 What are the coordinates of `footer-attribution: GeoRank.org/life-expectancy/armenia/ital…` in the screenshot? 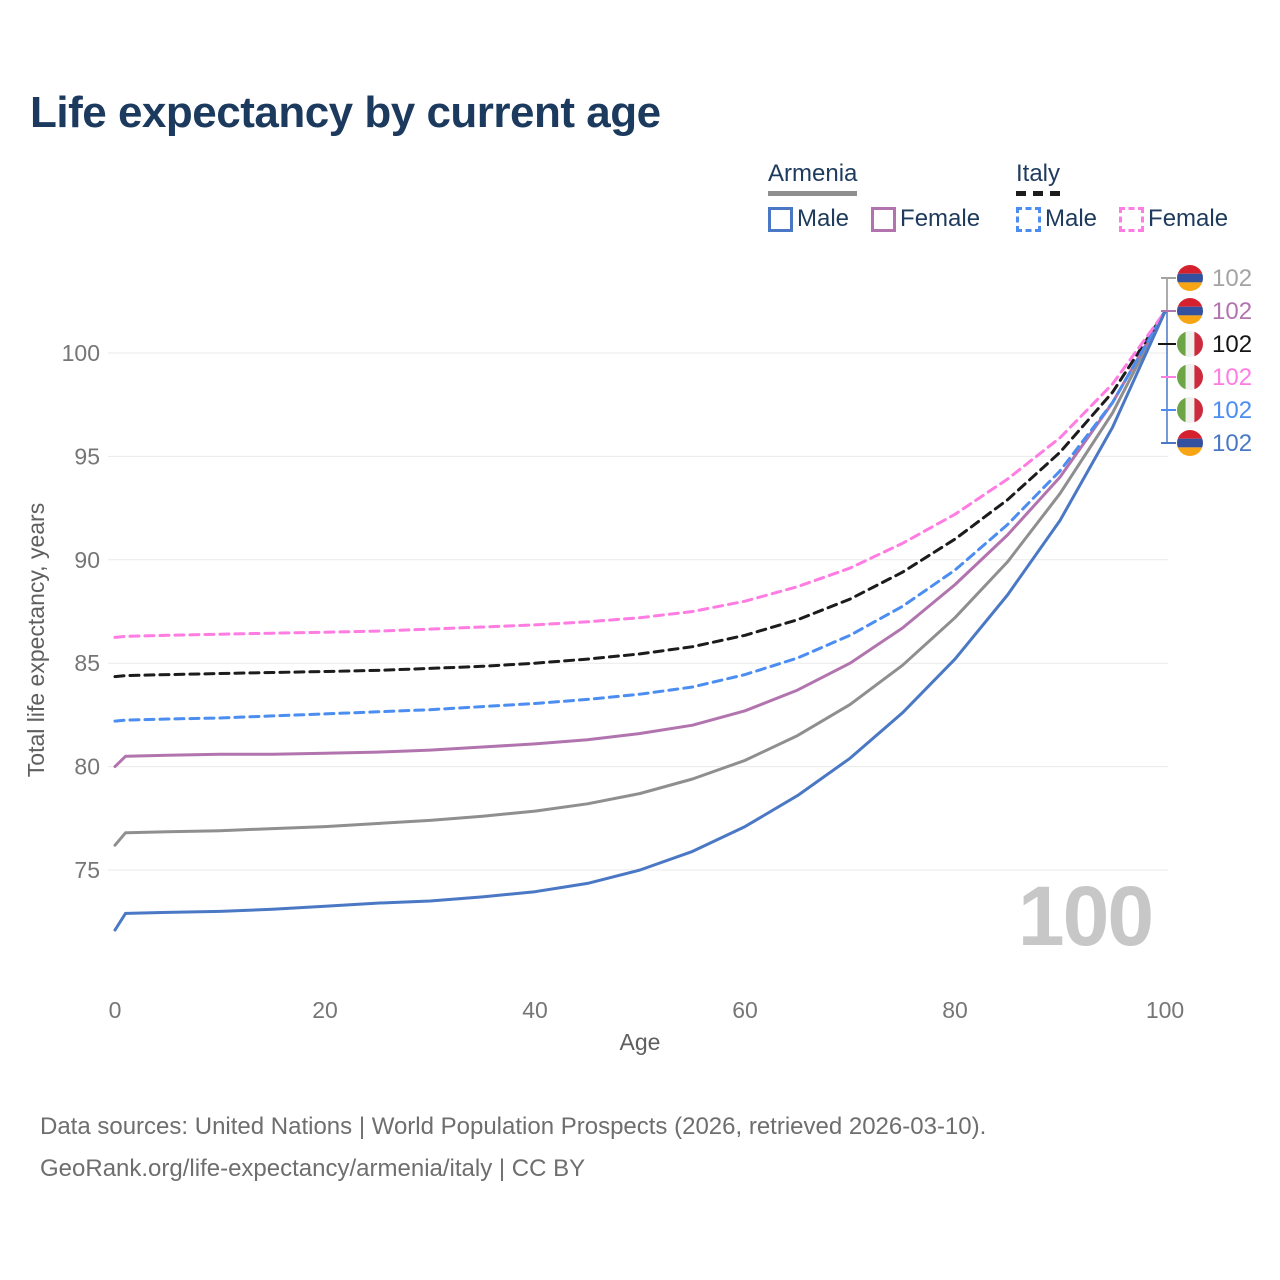 It's located at (313, 1168).